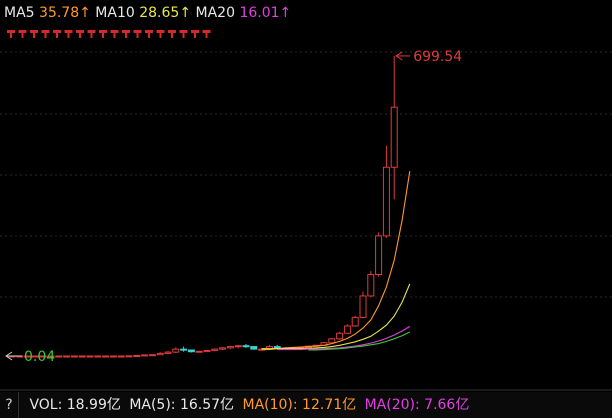  I want to click on ma20-label: MA20, so click(215, 13).